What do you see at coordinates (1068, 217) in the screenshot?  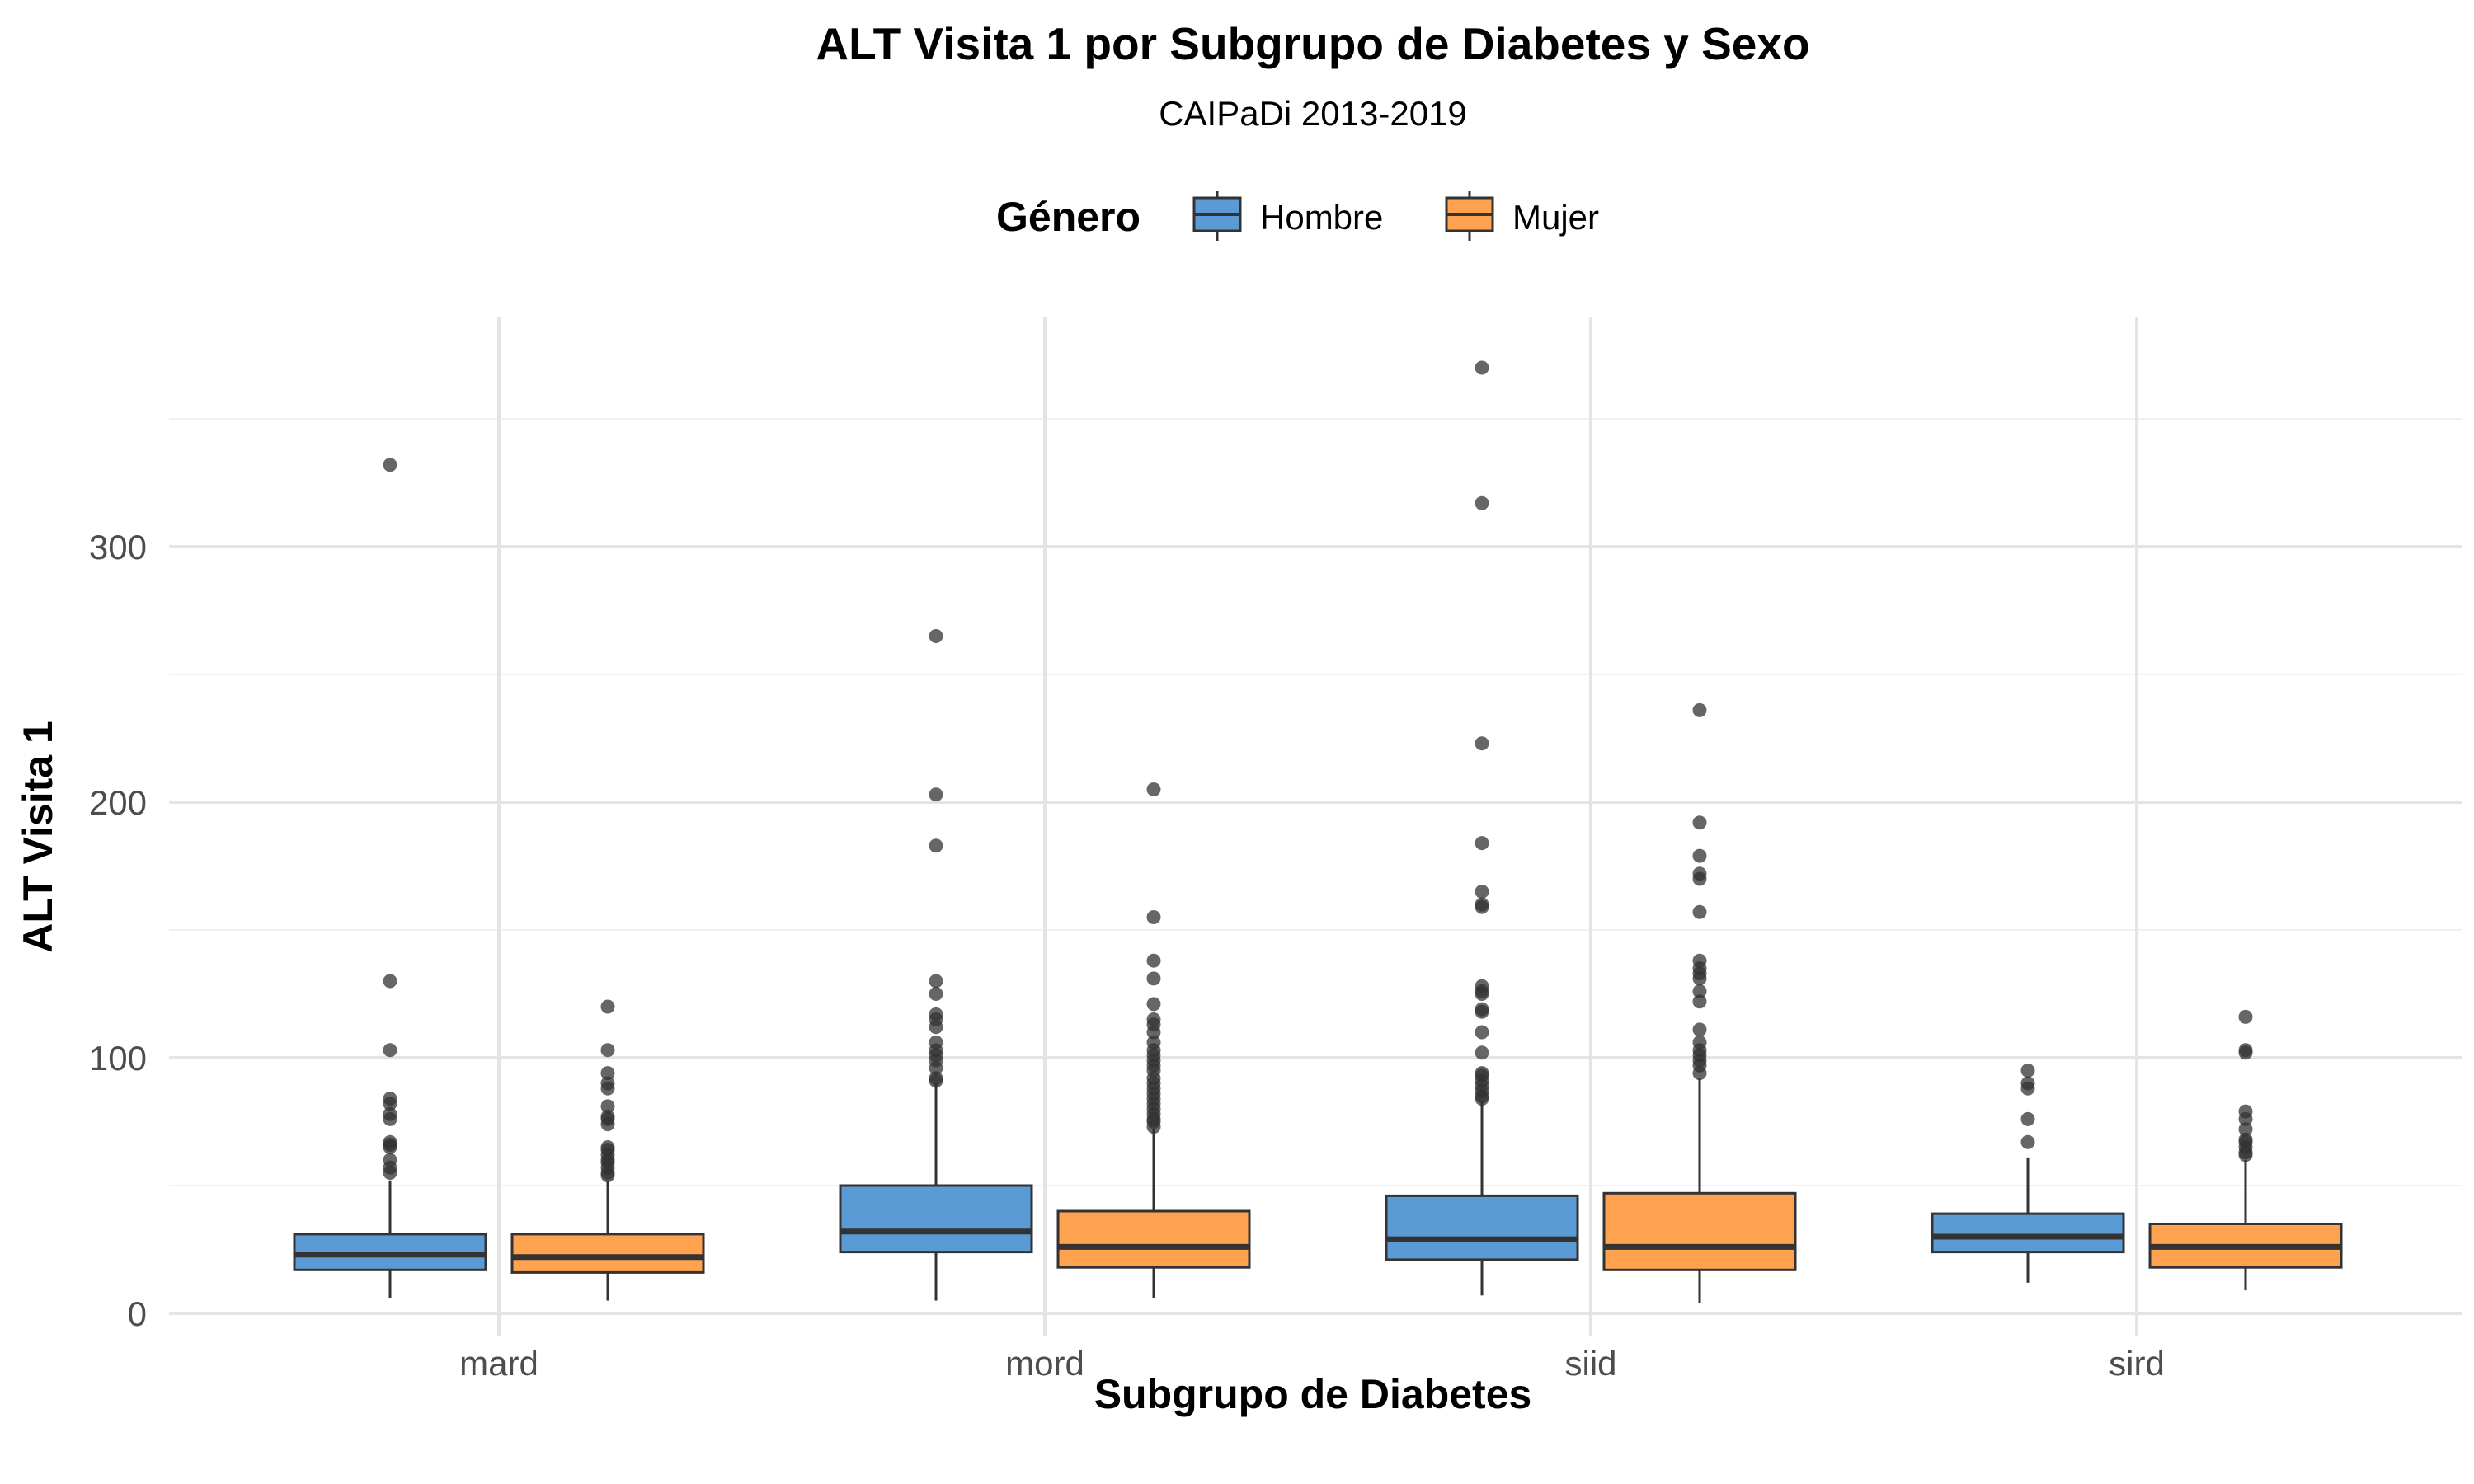 I see `legend-title: Género` at bounding box center [1068, 217].